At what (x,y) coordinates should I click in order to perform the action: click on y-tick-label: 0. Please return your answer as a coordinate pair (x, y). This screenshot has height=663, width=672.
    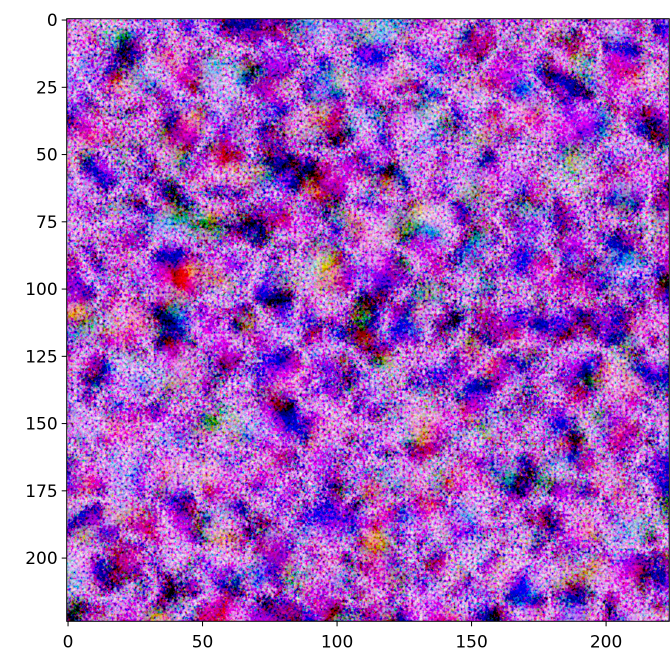
    Looking at the image, I should click on (52, 21).